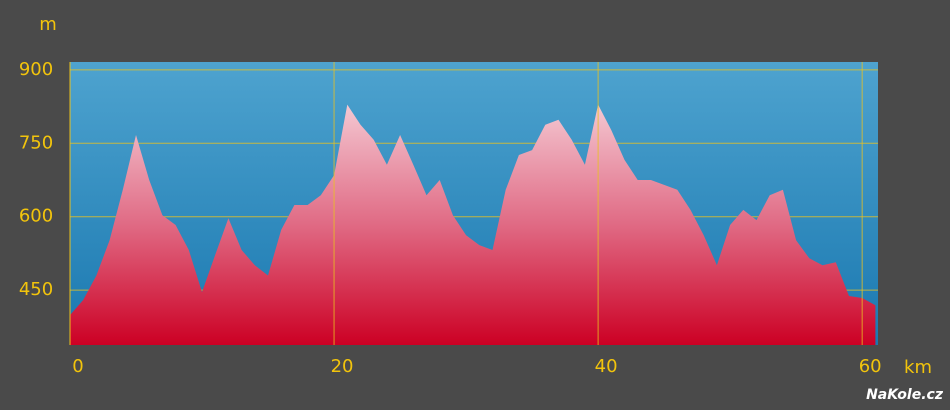 The height and width of the screenshot is (410, 950). What do you see at coordinates (918, 367) in the screenshot?
I see `x-unit: km` at bounding box center [918, 367].